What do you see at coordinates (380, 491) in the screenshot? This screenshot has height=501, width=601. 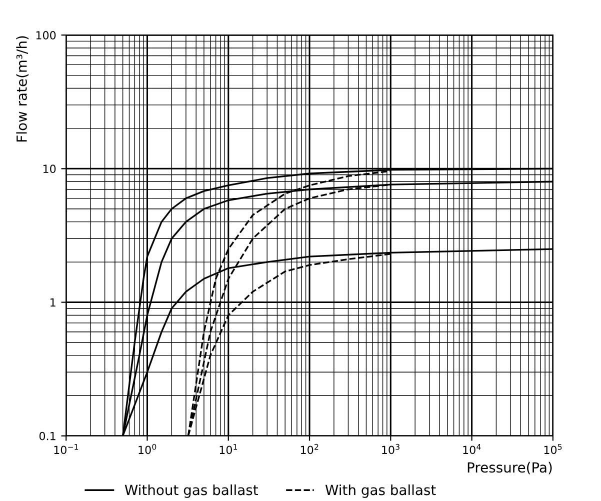 I see `legend-label: With gas ballast` at bounding box center [380, 491].